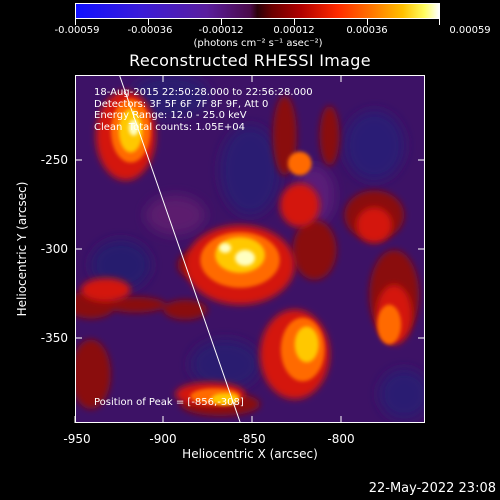 The image size is (500, 500). What do you see at coordinates (258, 43) in the screenshot?
I see `colorbar-unit-label: (photons cm⁻² s⁻¹ asec⁻²)` at bounding box center [258, 43].